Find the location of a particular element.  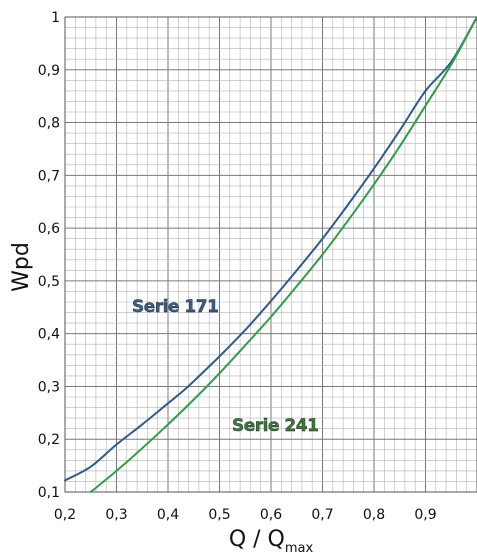

y-tick-label: 0,5 is located at coordinates (49, 282).